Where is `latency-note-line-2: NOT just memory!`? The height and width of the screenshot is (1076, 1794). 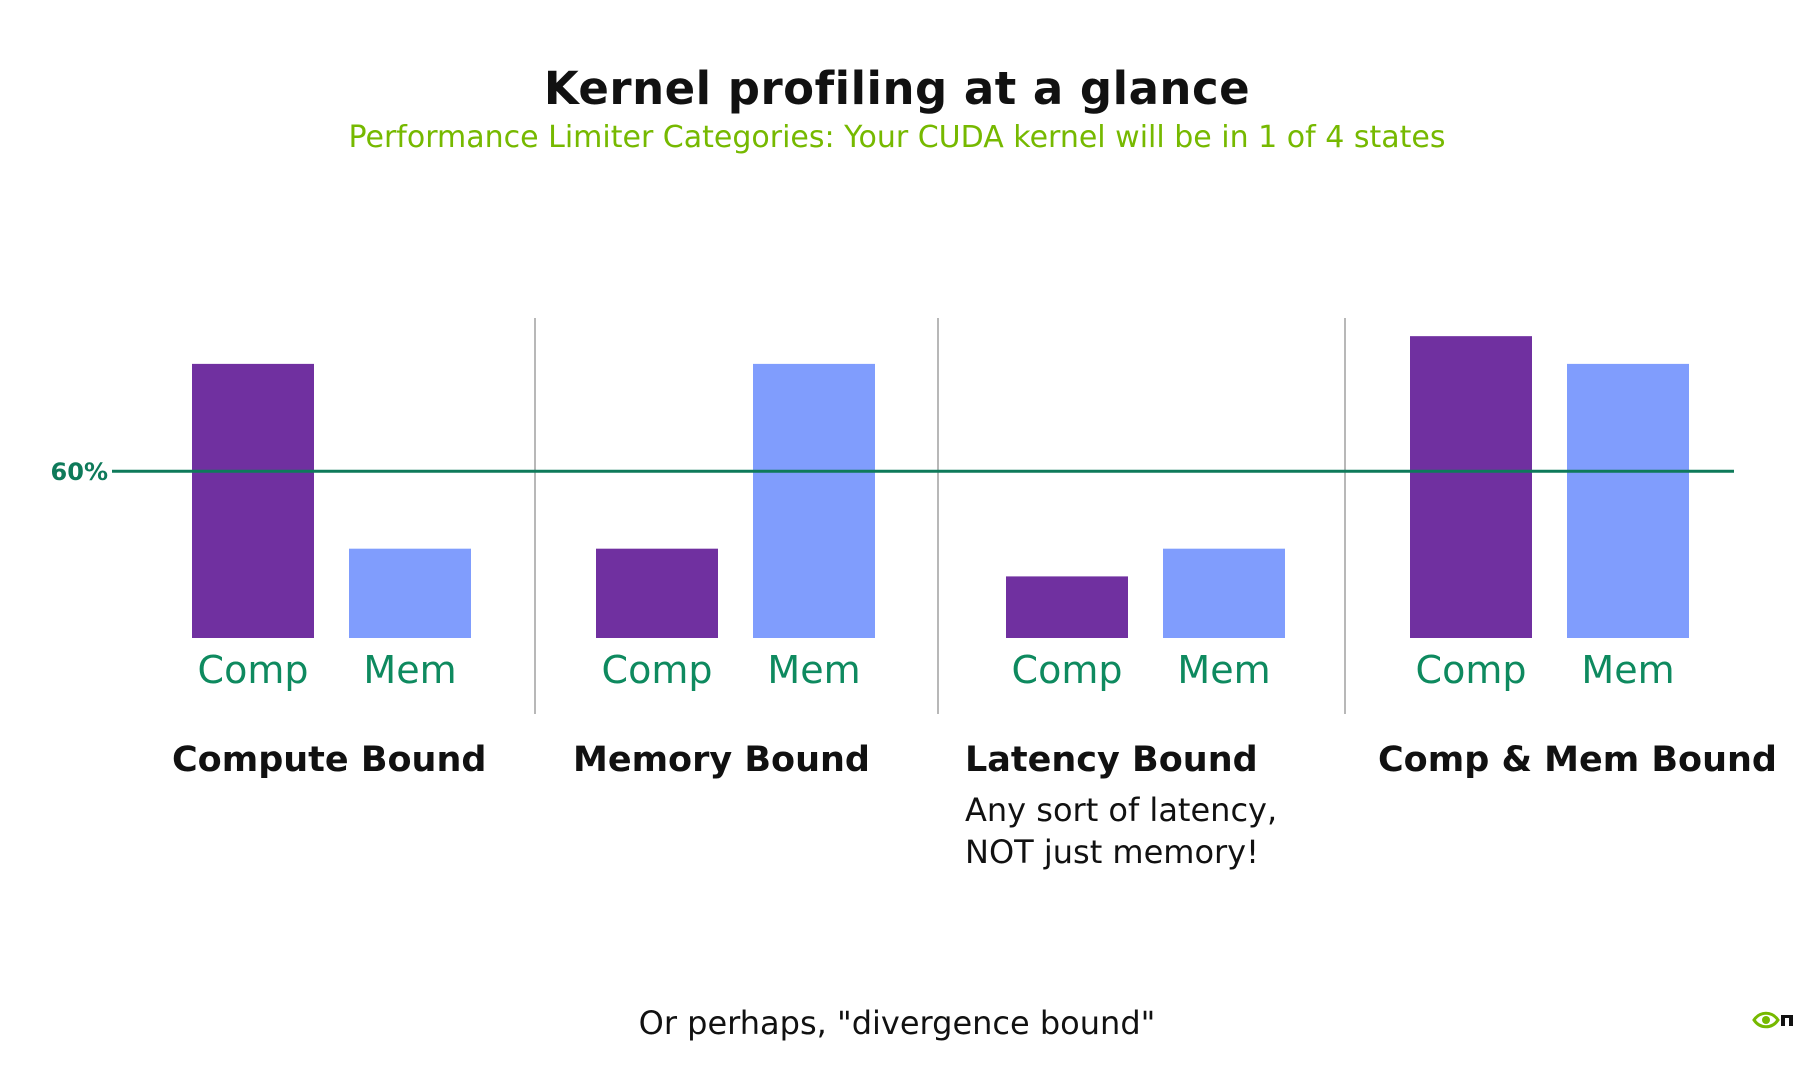
latency-note-line-2: NOT just memory! is located at coordinates (1112, 852).